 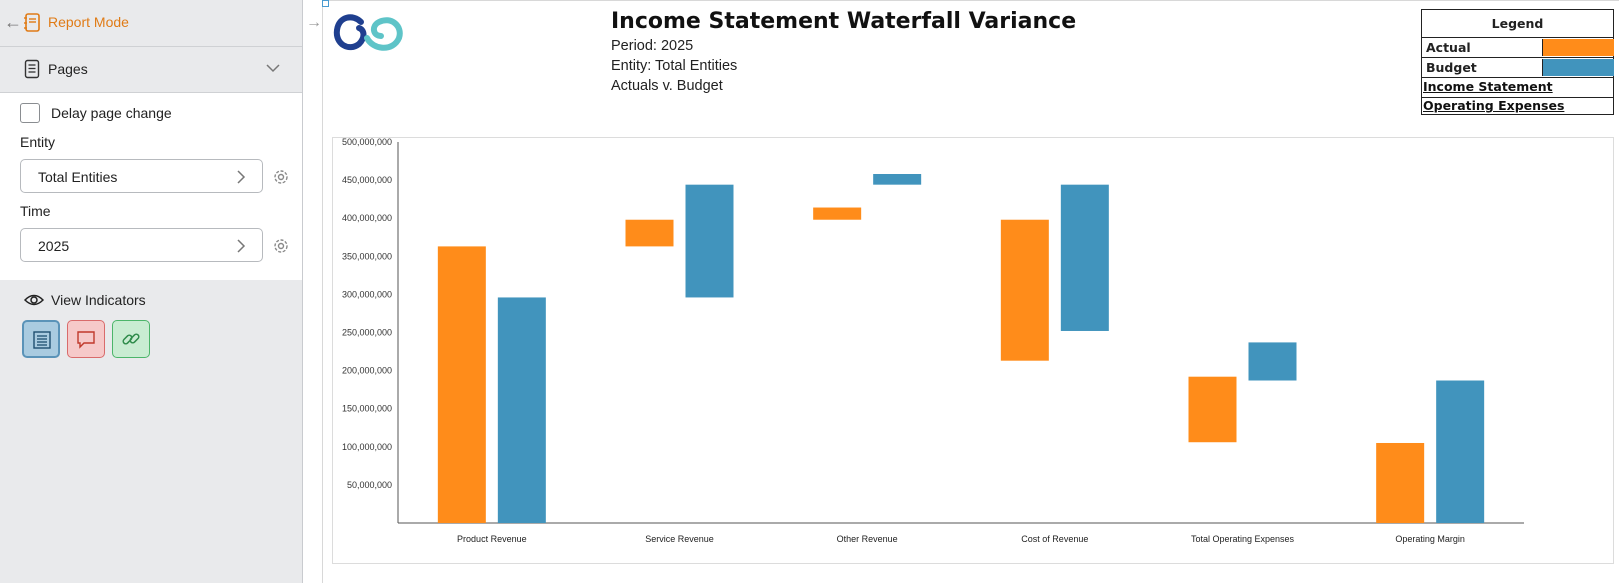 I want to click on company-logo, so click(x=368, y=32).